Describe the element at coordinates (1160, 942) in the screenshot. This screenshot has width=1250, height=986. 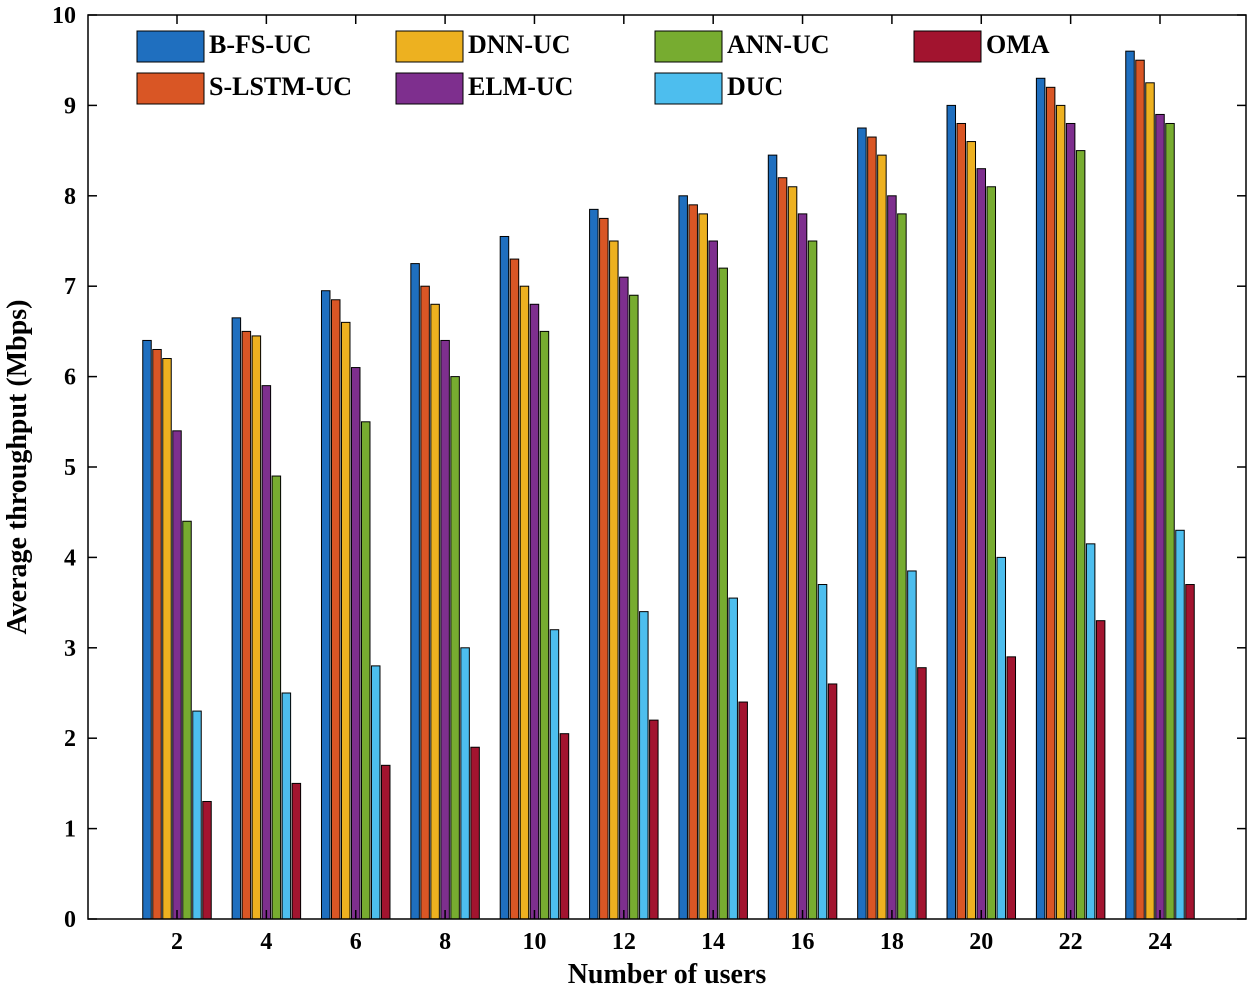
I see `x-tick-label: 24` at that location.